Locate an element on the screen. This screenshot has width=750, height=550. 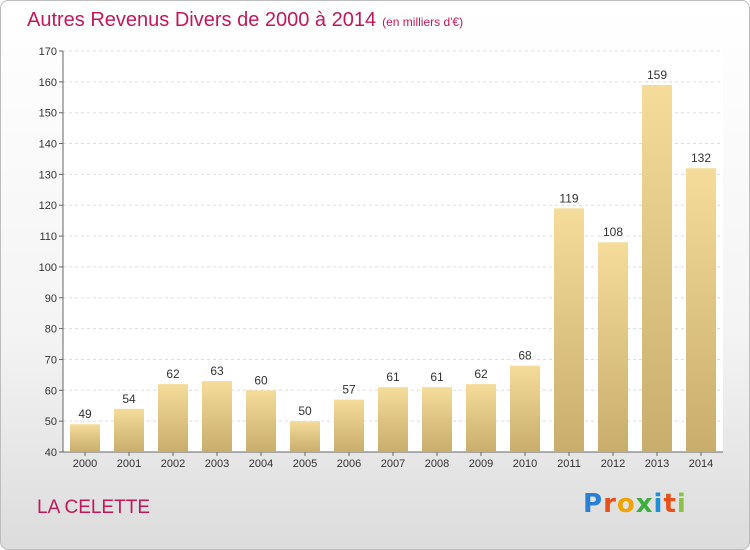
x-tick-label: 2000 is located at coordinates (85, 464).